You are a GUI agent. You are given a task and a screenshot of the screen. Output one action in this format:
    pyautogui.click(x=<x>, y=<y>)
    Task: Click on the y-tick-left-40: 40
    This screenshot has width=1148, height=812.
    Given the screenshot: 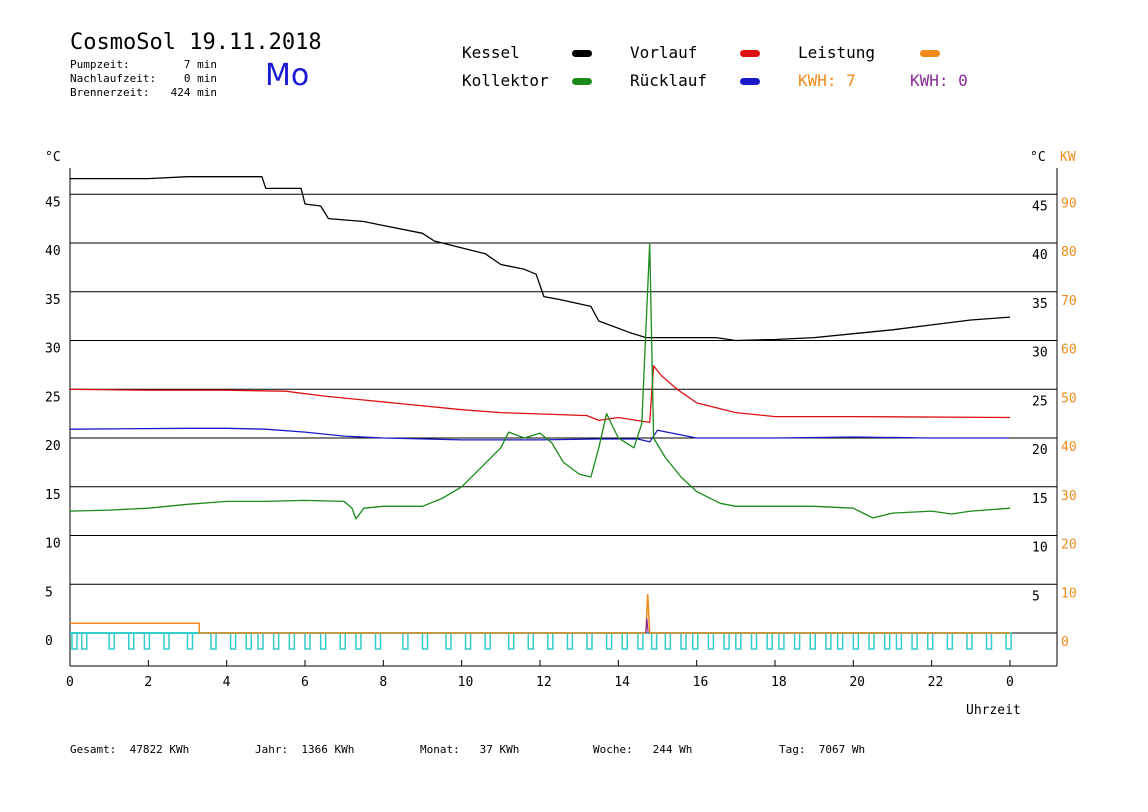 What is the action you would take?
    pyautogui.click(x=53, y=251)
    